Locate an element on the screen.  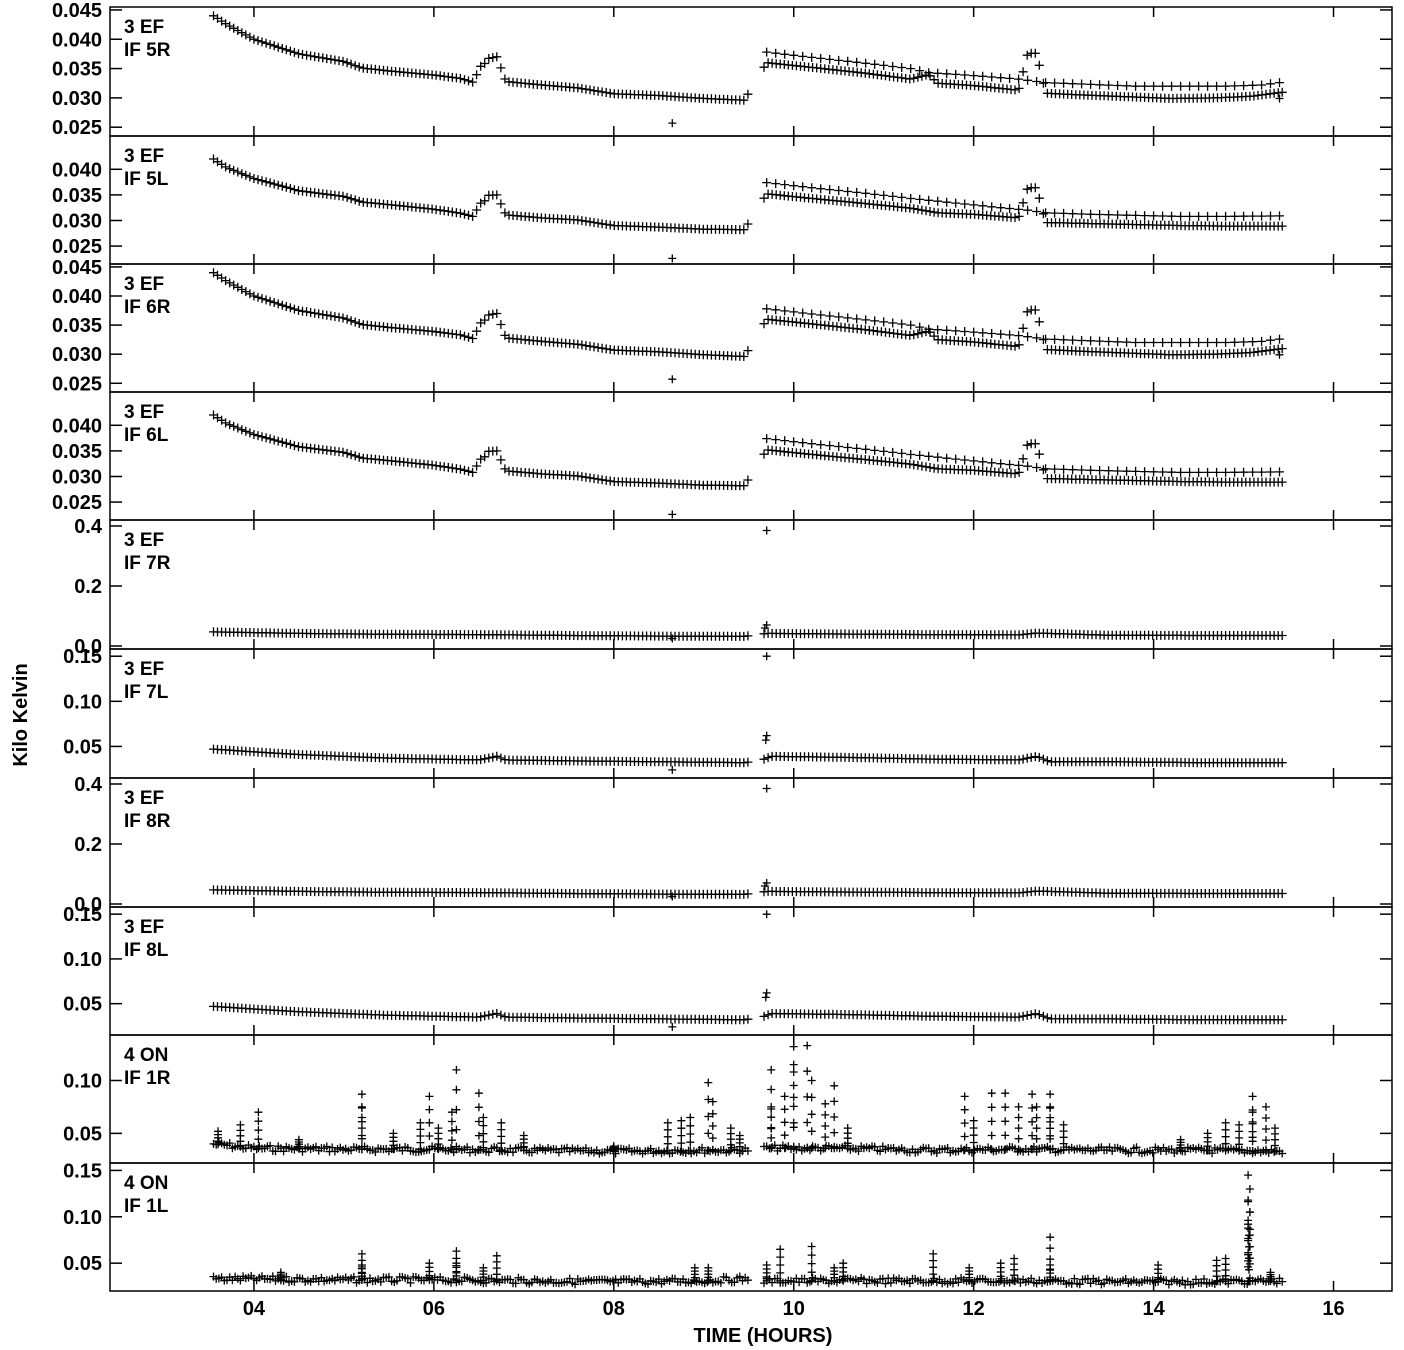
y-axis-title: Kilo Kelvin is located at coordinates (21, 714).